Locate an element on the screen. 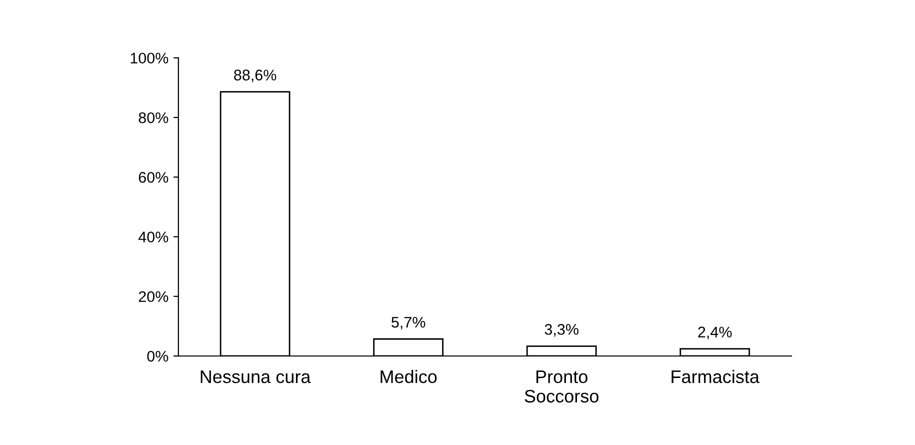 This screenshot has height=445, width=915. y-tick-label: 80% is located at coordinates (153, 118).